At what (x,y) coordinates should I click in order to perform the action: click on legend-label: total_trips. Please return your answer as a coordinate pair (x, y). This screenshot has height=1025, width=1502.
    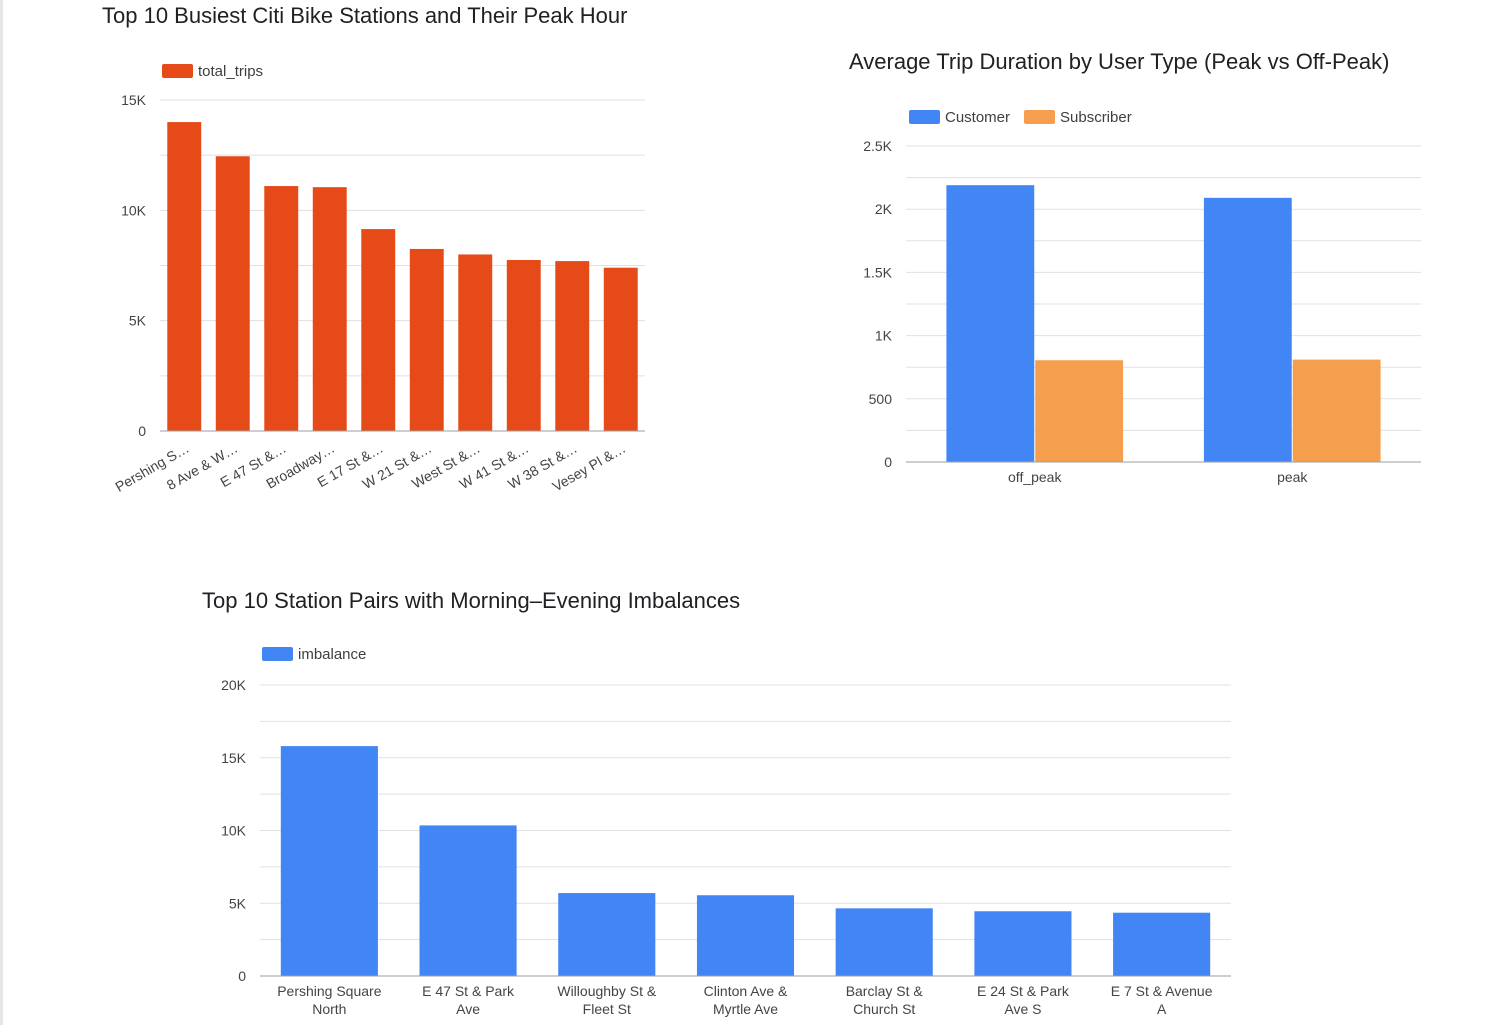
    Looking at the image, I should click on (230, 71).